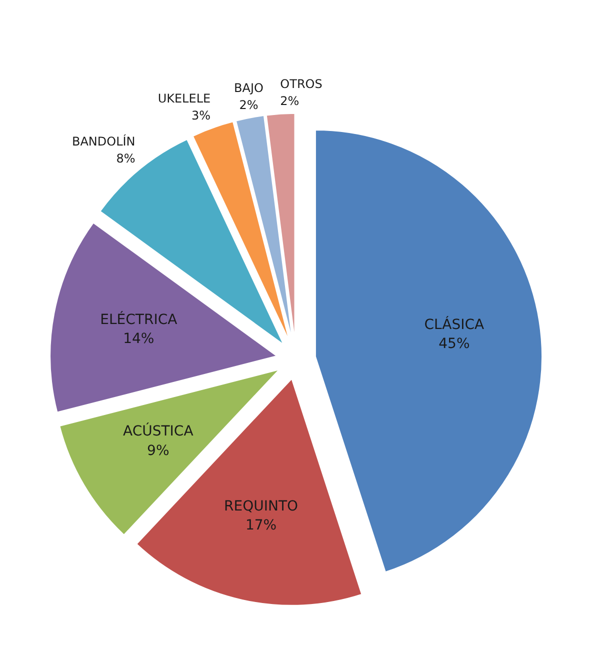 The height and width of the screenshot is (671, 591). I want to click on data-label: 17%, so click(261, 526).